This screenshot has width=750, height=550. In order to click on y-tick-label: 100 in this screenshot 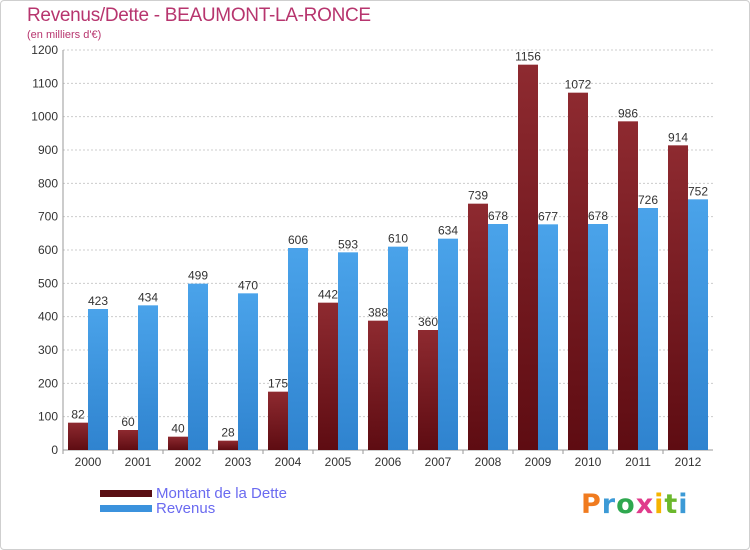, I will do `click(48, 417)`.